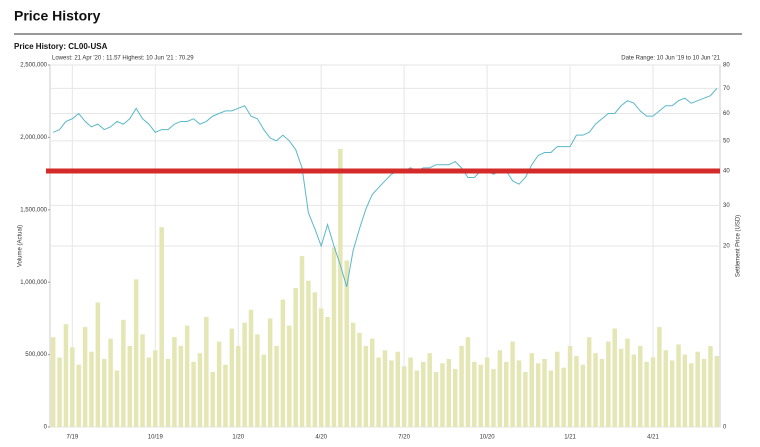  I want to click on chart-title: Price History: CL00-USA, so click(61, 46).